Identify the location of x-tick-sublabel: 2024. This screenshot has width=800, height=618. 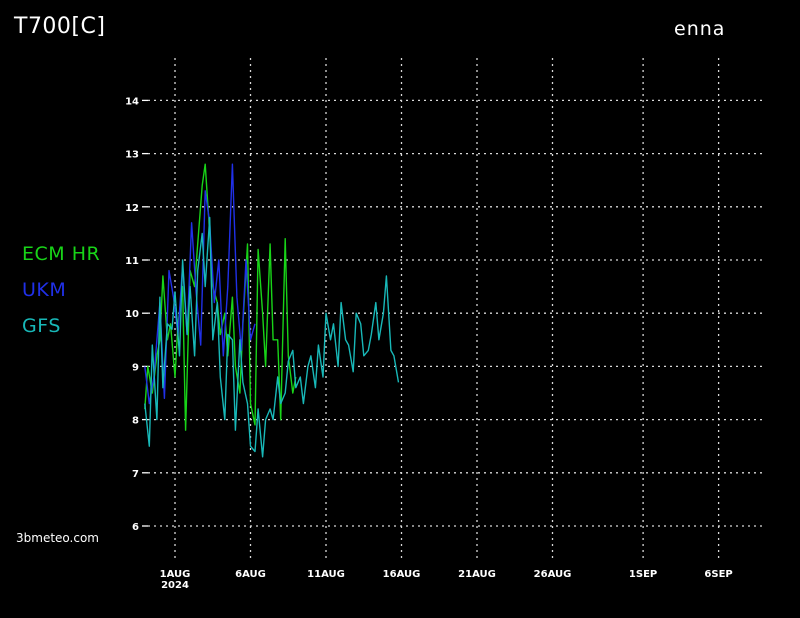
(175, 585).